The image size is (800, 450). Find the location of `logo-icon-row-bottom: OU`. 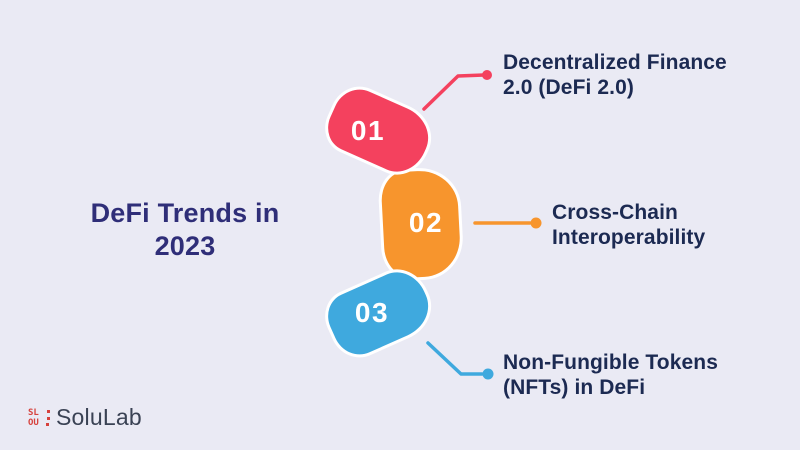

logo-icon-row-bottom: OU is located at coordinates (33, 423).